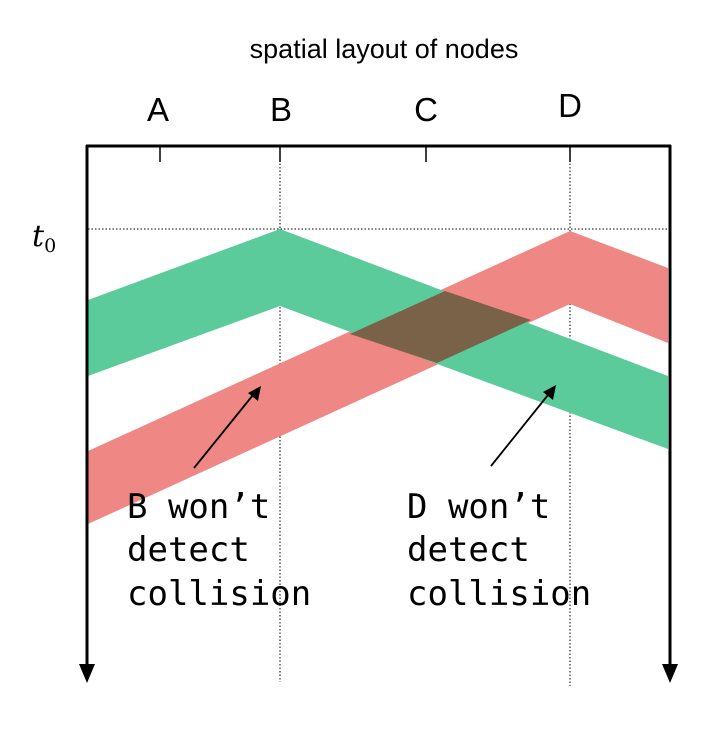  Describe the element at coordinates (468, 550) in the screenshot. I see `annotation-right-line2: detect` at that location.